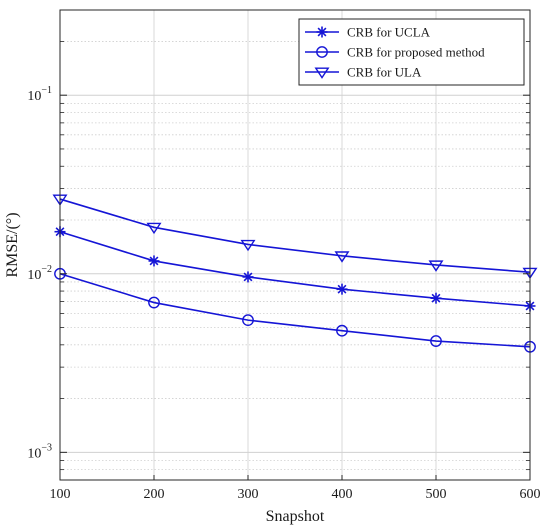 This screenshot has width=550, height=530. Describe the element at coordinates (154, 494) in the screenshot. I see `x-tick-label: 200` at that location.